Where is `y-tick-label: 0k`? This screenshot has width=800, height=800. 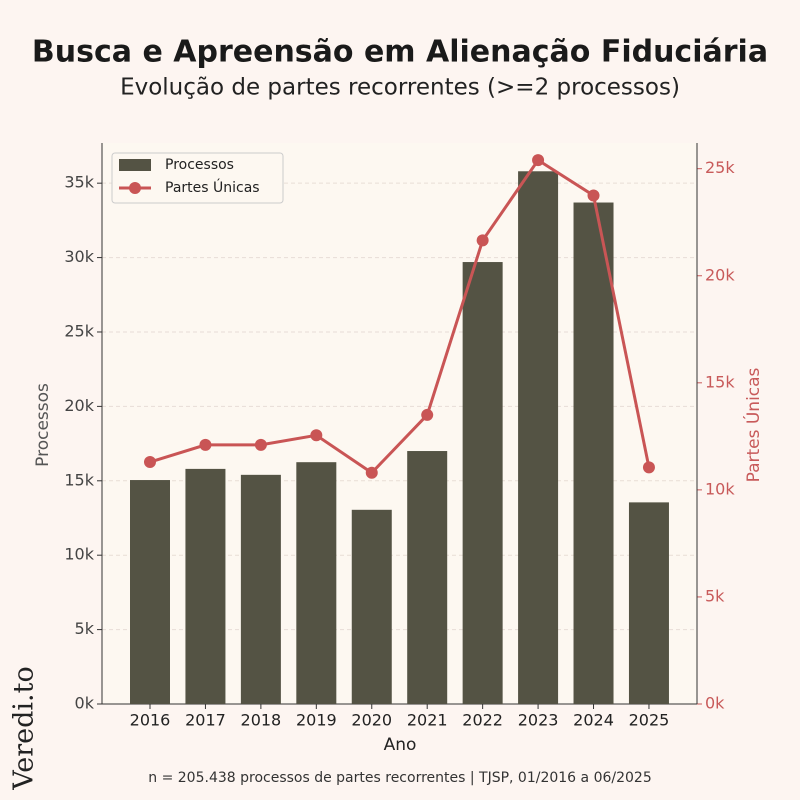 y-tick-label: 0k is located at coordinates (85, 703).